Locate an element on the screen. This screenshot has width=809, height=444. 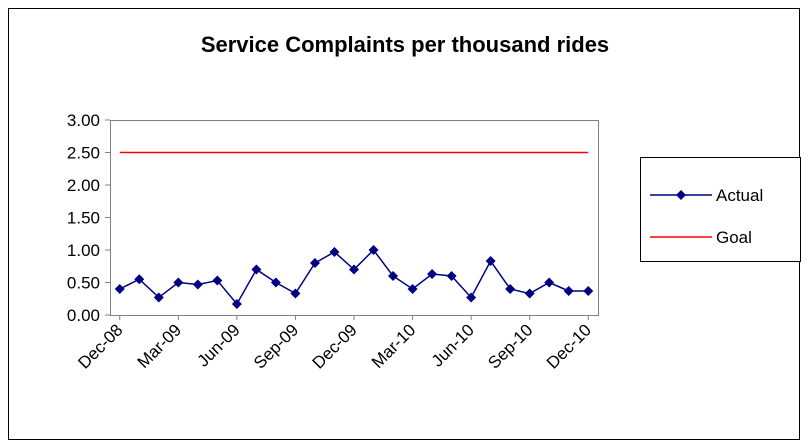
legend-label: Goal is located at coordinates (734, 237).